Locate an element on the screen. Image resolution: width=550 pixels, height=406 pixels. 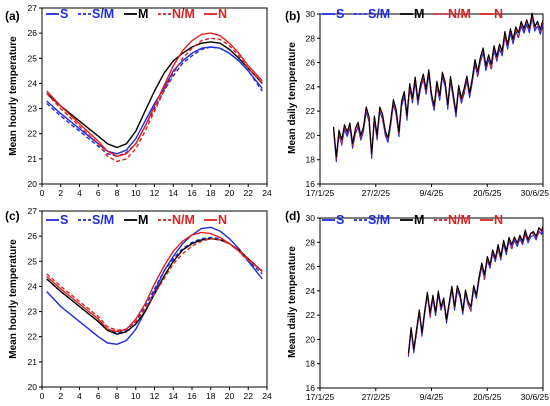
panel-a-legend: S S/M M N/M N is located at coordinates (136, 14).